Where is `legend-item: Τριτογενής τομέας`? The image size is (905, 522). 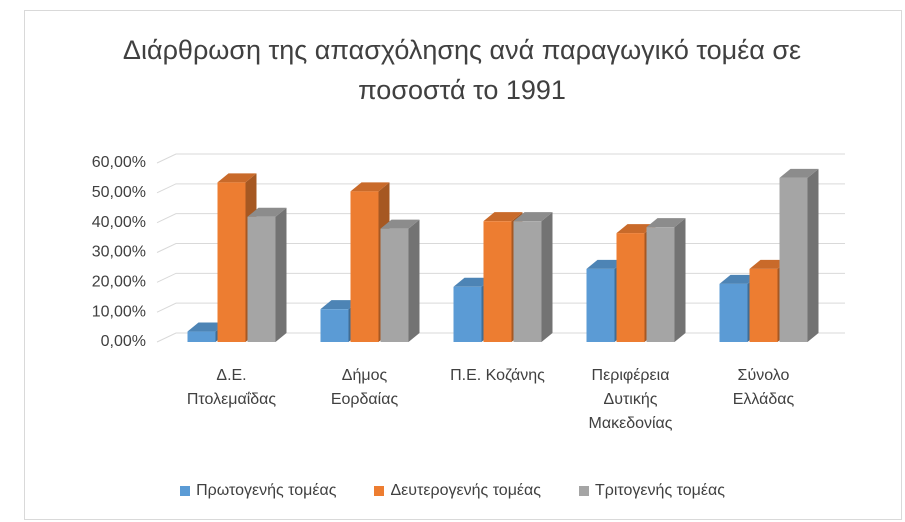
legend-item: Τριτογενής τομέας is located at coordinates (652, 491).